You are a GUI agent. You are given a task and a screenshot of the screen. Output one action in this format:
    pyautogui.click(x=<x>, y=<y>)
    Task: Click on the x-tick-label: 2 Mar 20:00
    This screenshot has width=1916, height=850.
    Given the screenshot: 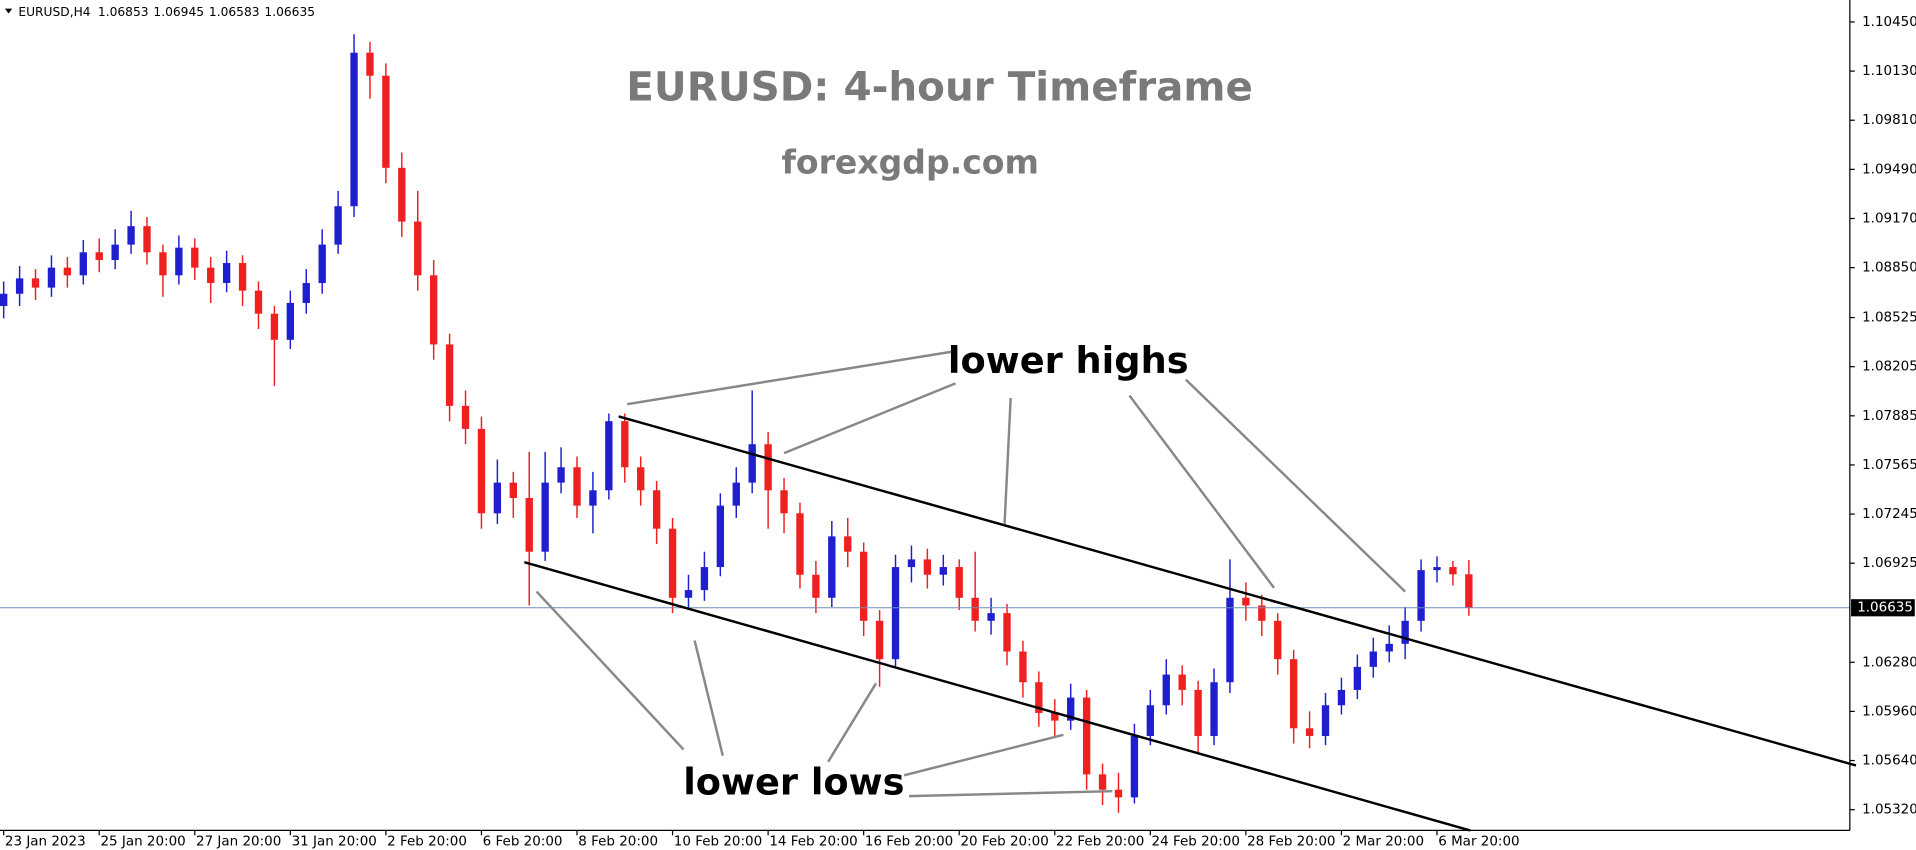 What is the action you would take?
    pyautogui.click(x=1383, y=841)
    